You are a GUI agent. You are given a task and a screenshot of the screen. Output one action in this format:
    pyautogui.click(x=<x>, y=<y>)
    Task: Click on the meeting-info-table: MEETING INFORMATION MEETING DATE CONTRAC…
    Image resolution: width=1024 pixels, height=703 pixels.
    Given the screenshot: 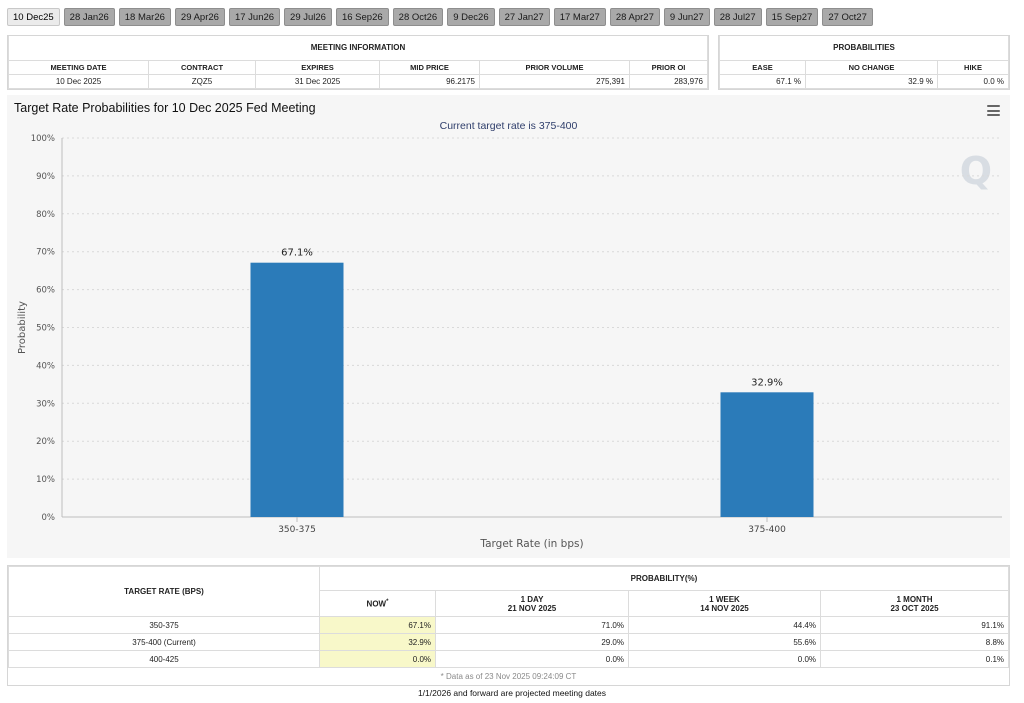 What is the action you would take?
    pyautogui.click(x=358, y=62)
    